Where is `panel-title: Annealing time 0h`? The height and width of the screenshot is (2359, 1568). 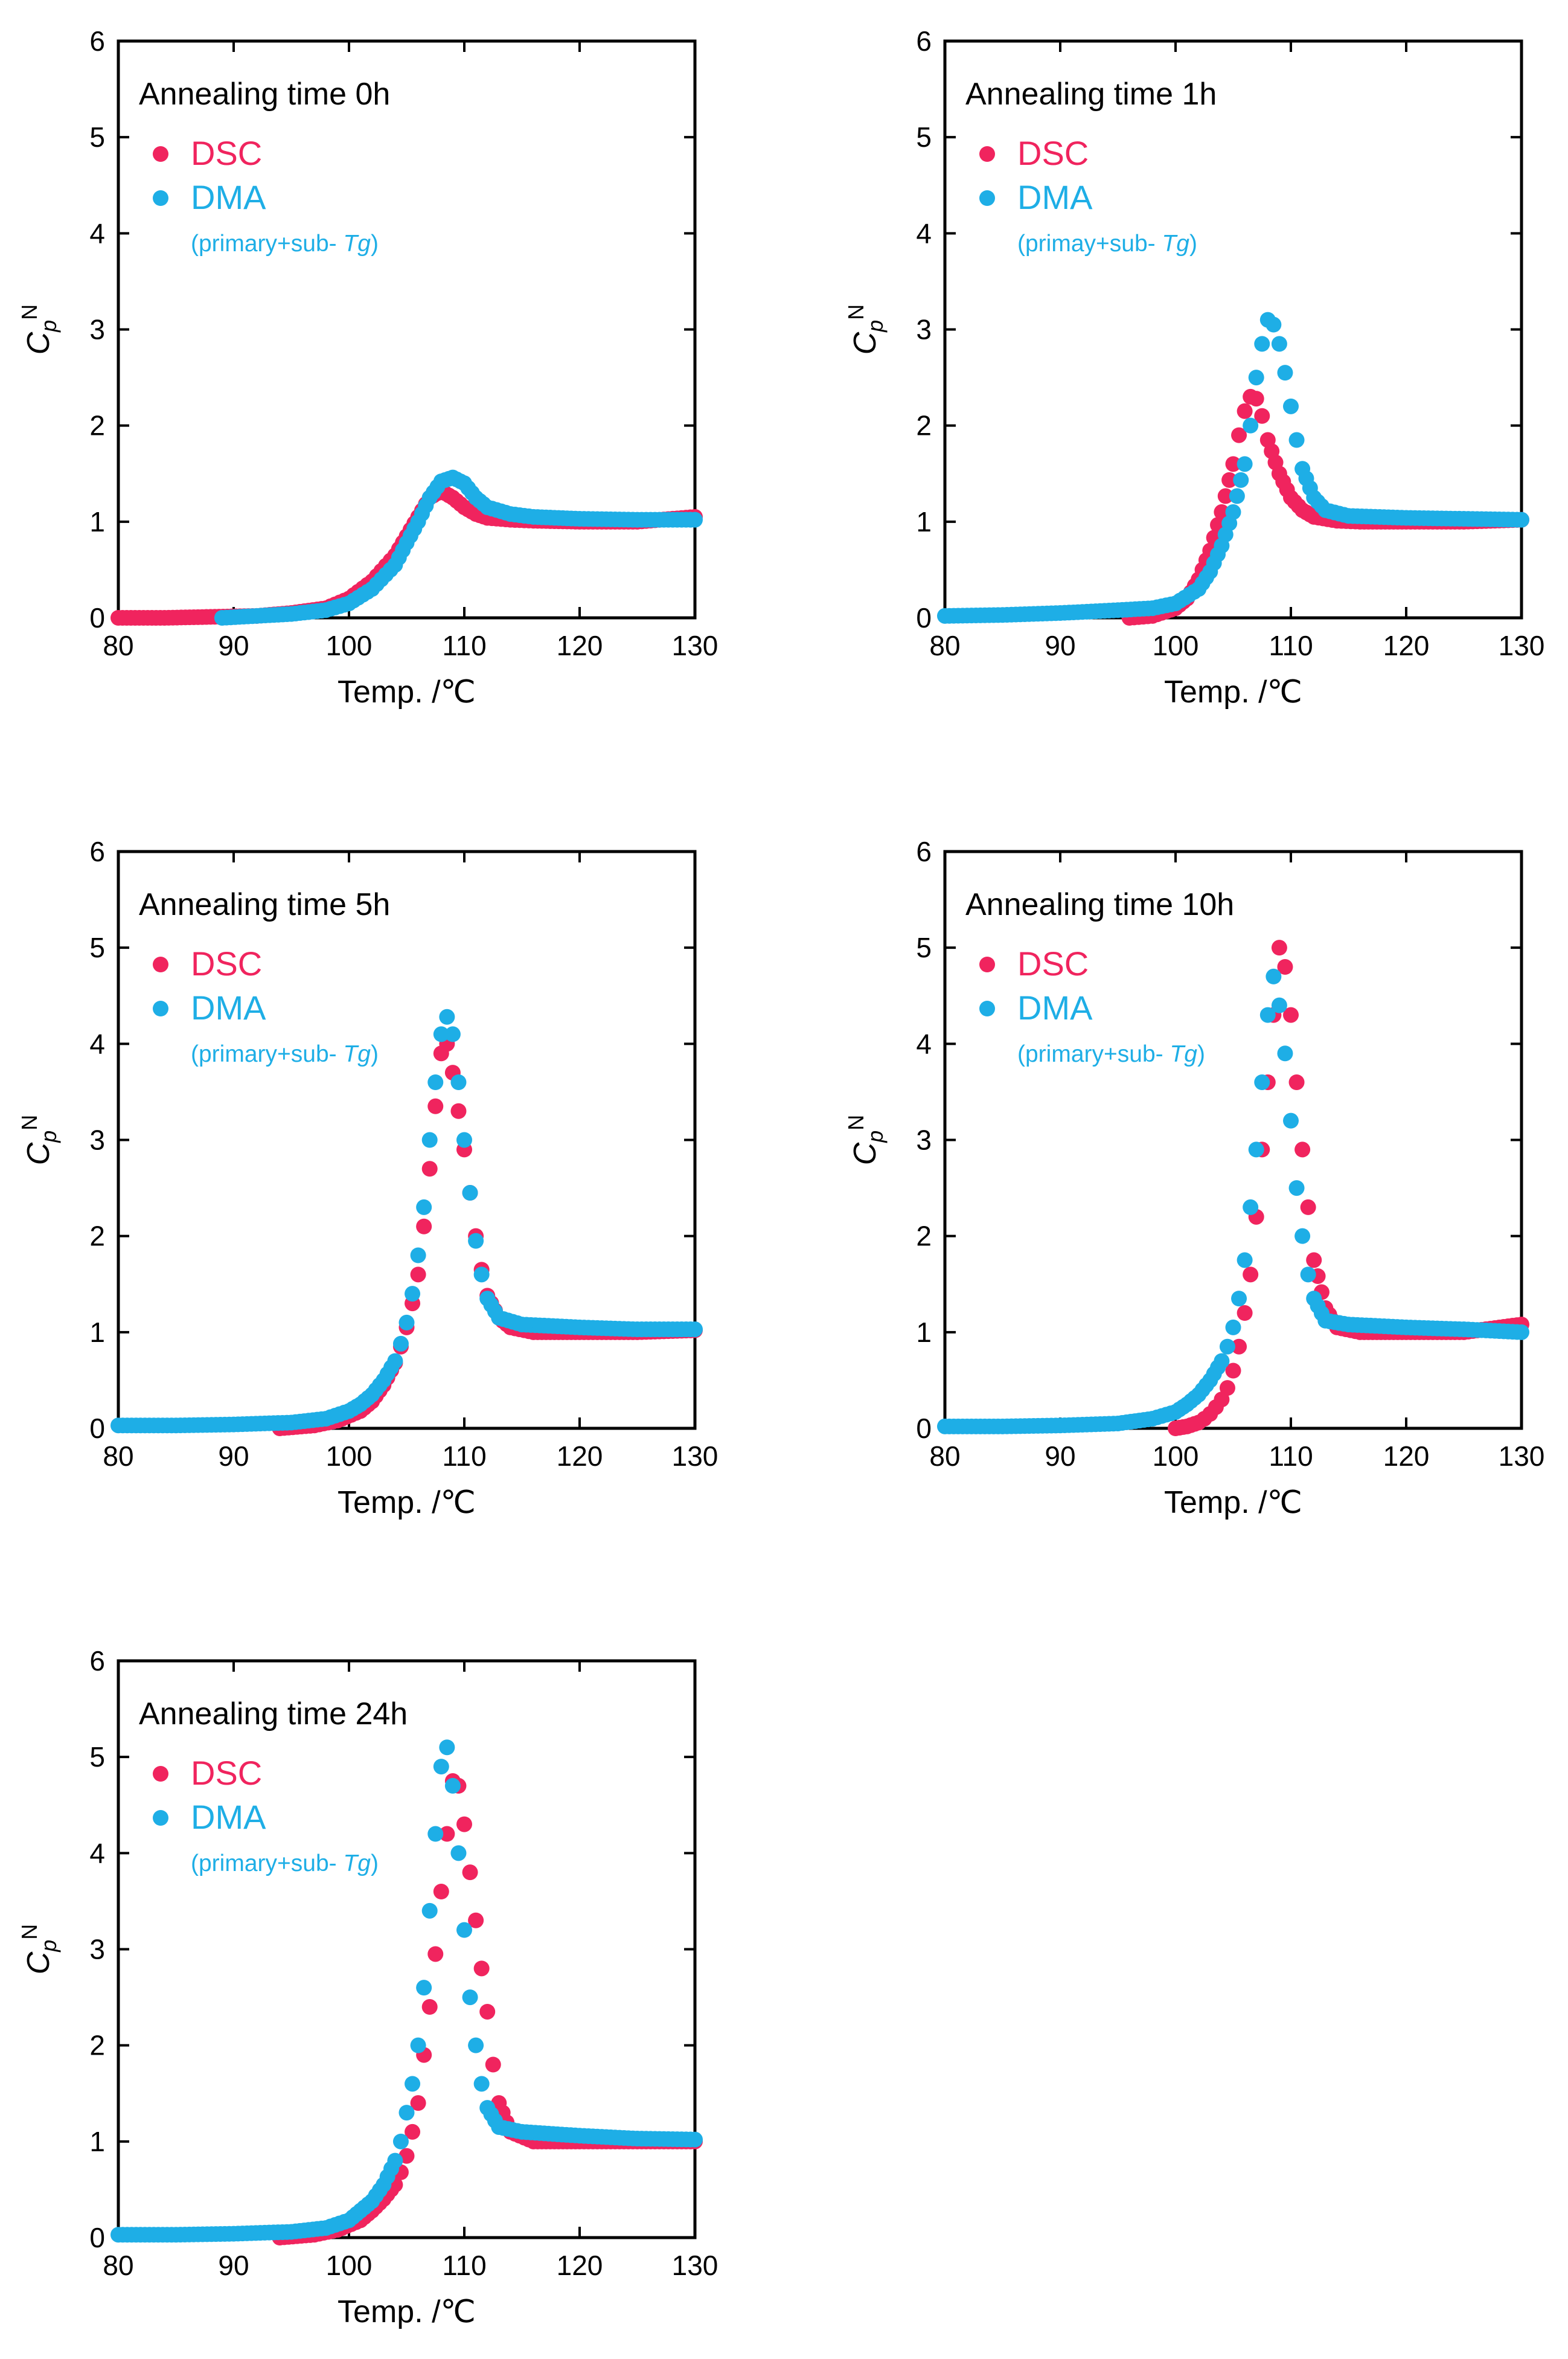 panel-title: Annealing time 0h is located at coordinates (264, 94).